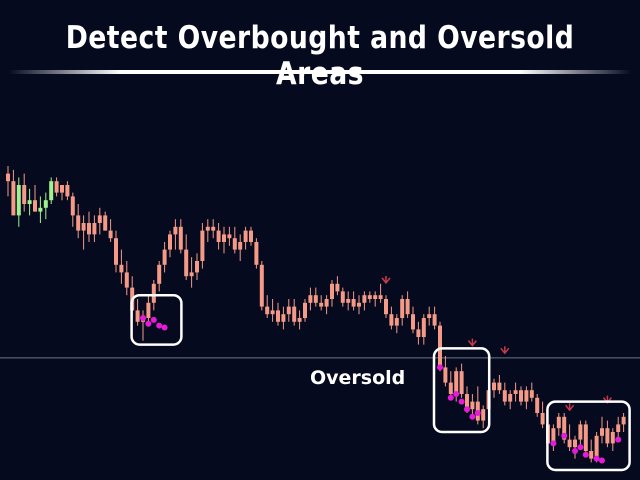 The image size is (640, 480). I want to click on signal-arrow-layer, so click(496, 343).